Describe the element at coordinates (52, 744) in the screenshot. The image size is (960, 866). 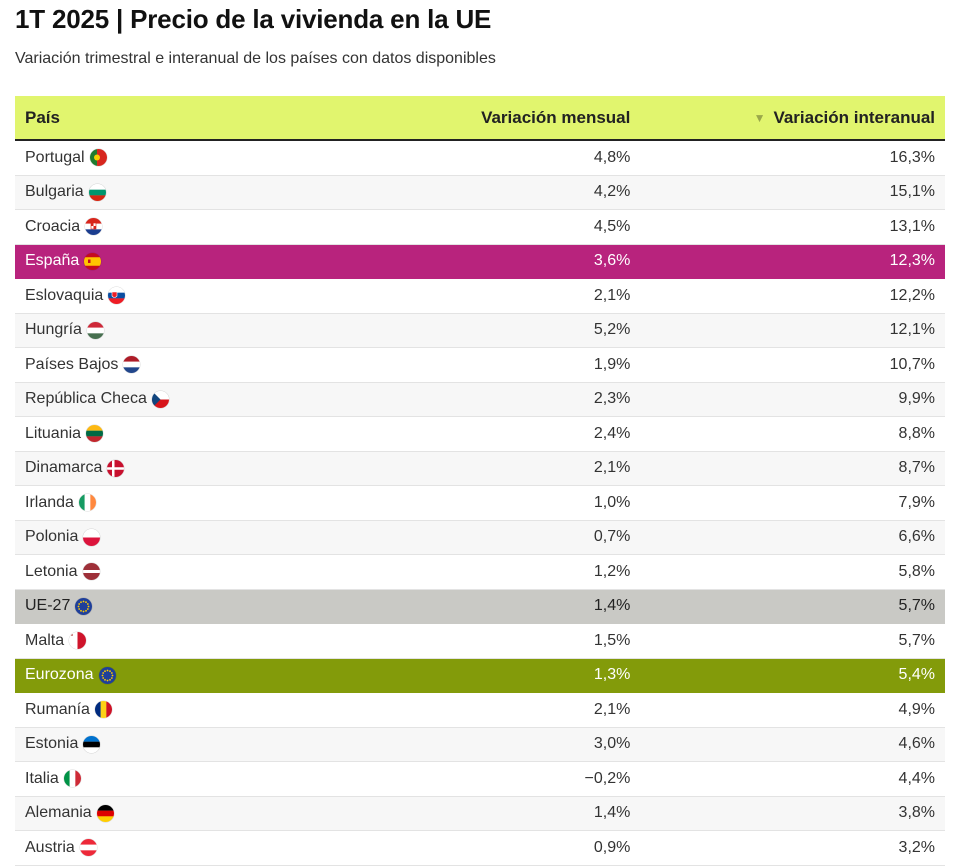
I see `country-name: Estonia` at that location.